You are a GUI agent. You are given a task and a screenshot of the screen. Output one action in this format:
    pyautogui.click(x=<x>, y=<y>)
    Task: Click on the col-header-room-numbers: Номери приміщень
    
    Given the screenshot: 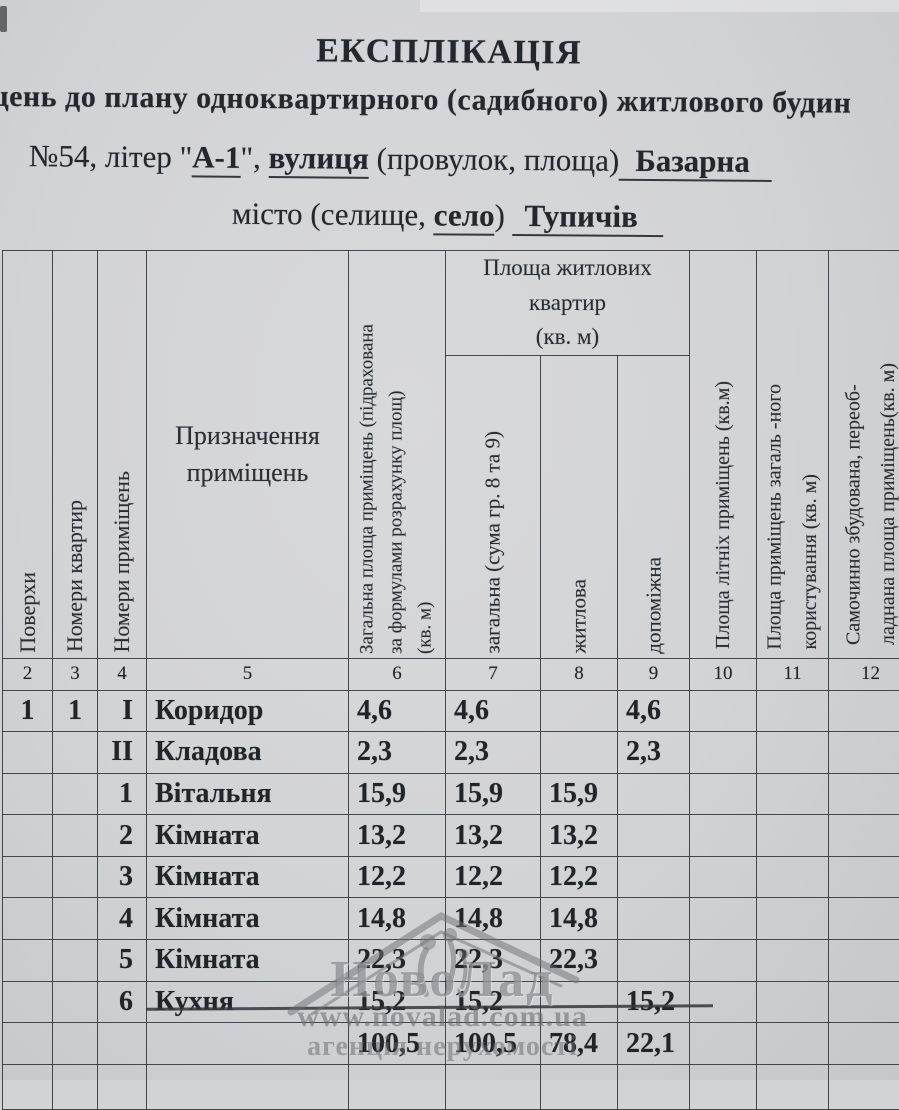 What is the action you would take?
    pyautogui.click(x=122, y=455)
    